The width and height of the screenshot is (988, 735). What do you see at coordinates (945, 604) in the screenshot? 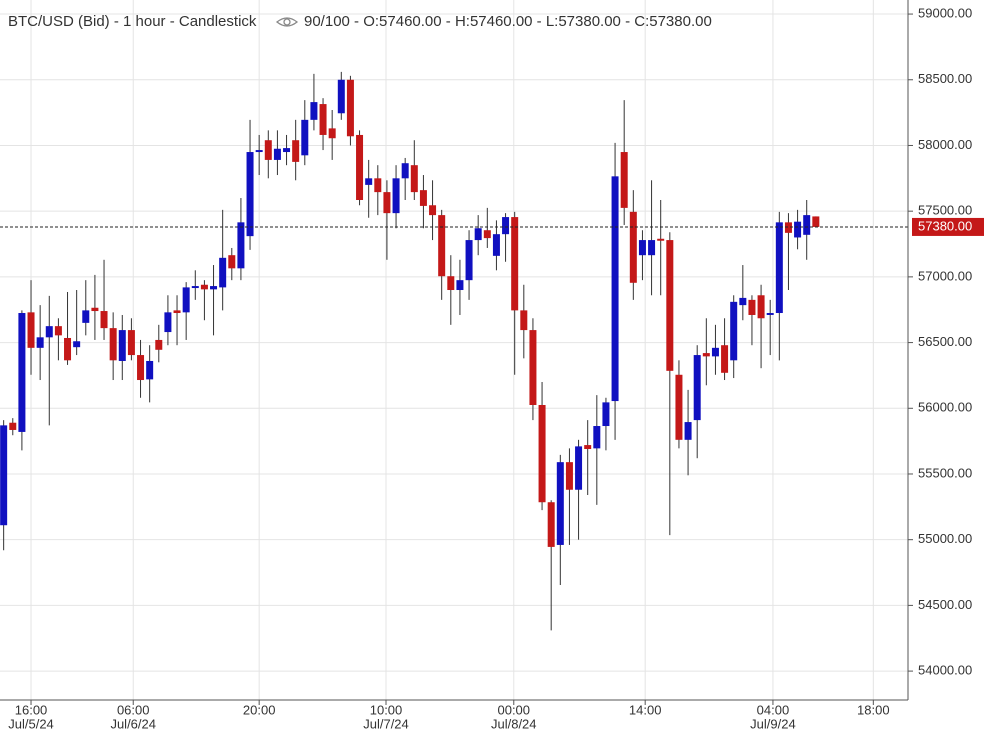
I see `y-tick-label: 54500.00` at bounding box center [945, 604].